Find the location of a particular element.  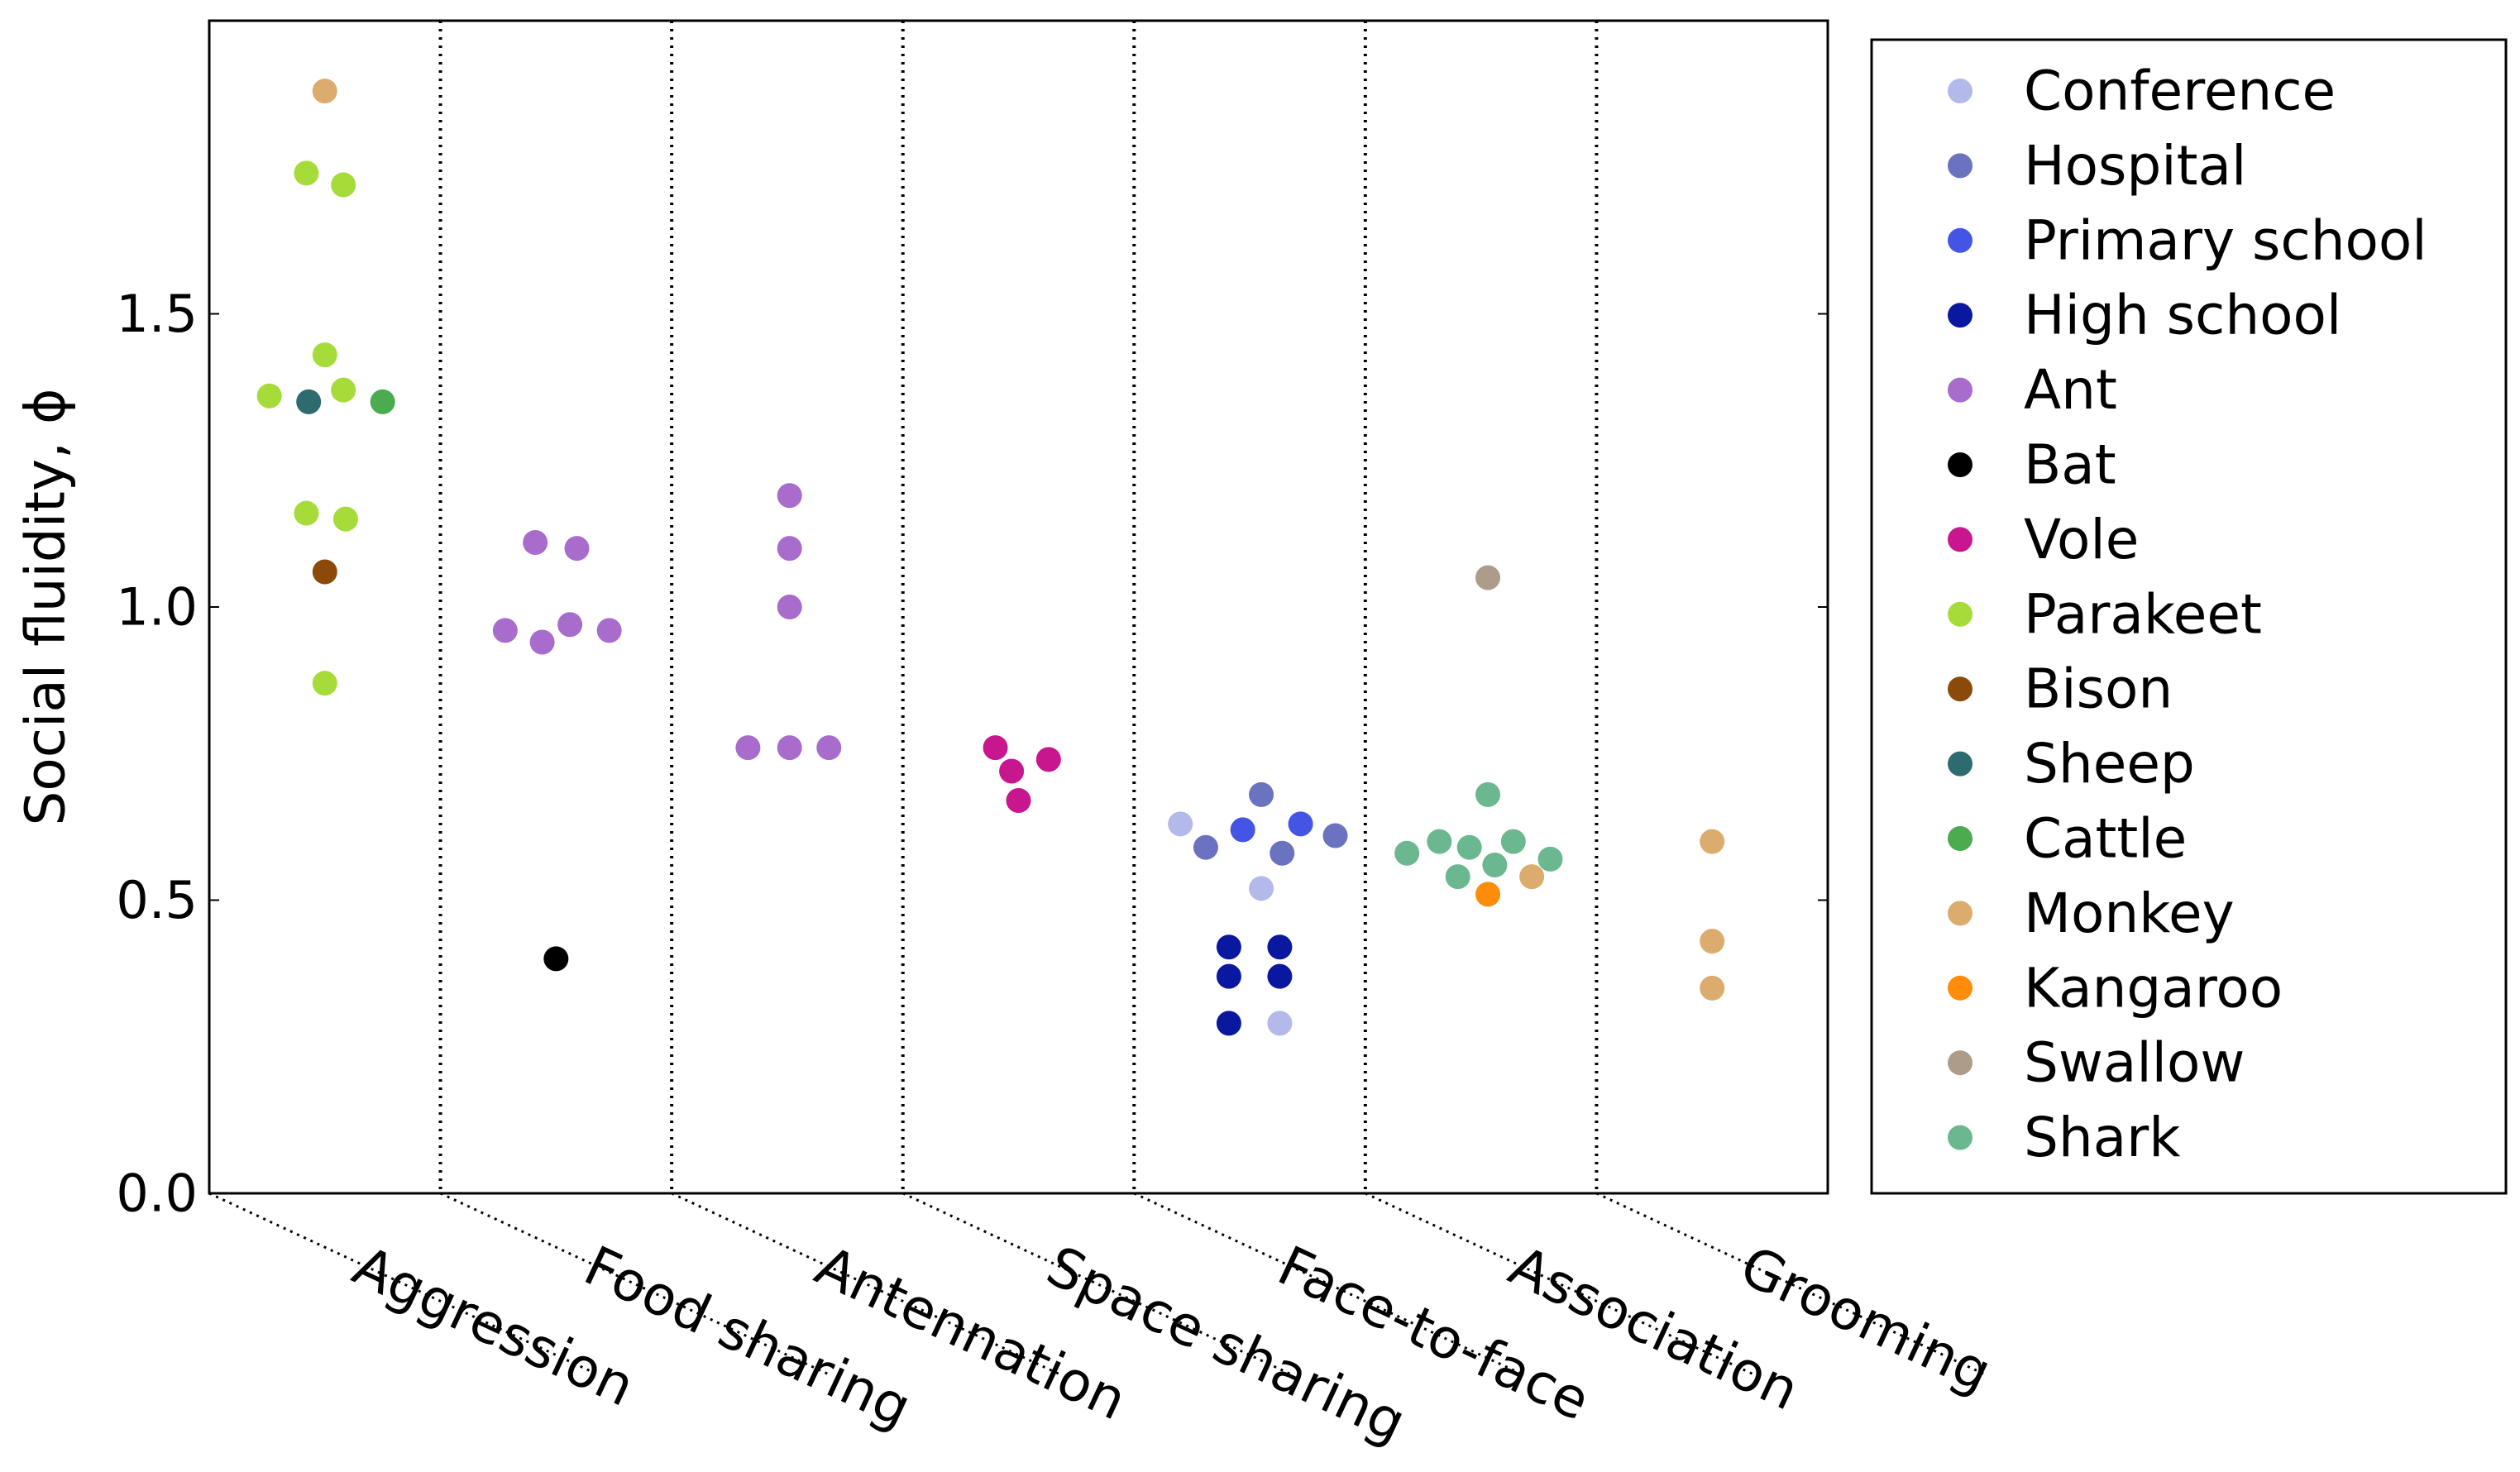

legend-label: Sheep is located at coordinates (2109, 764).